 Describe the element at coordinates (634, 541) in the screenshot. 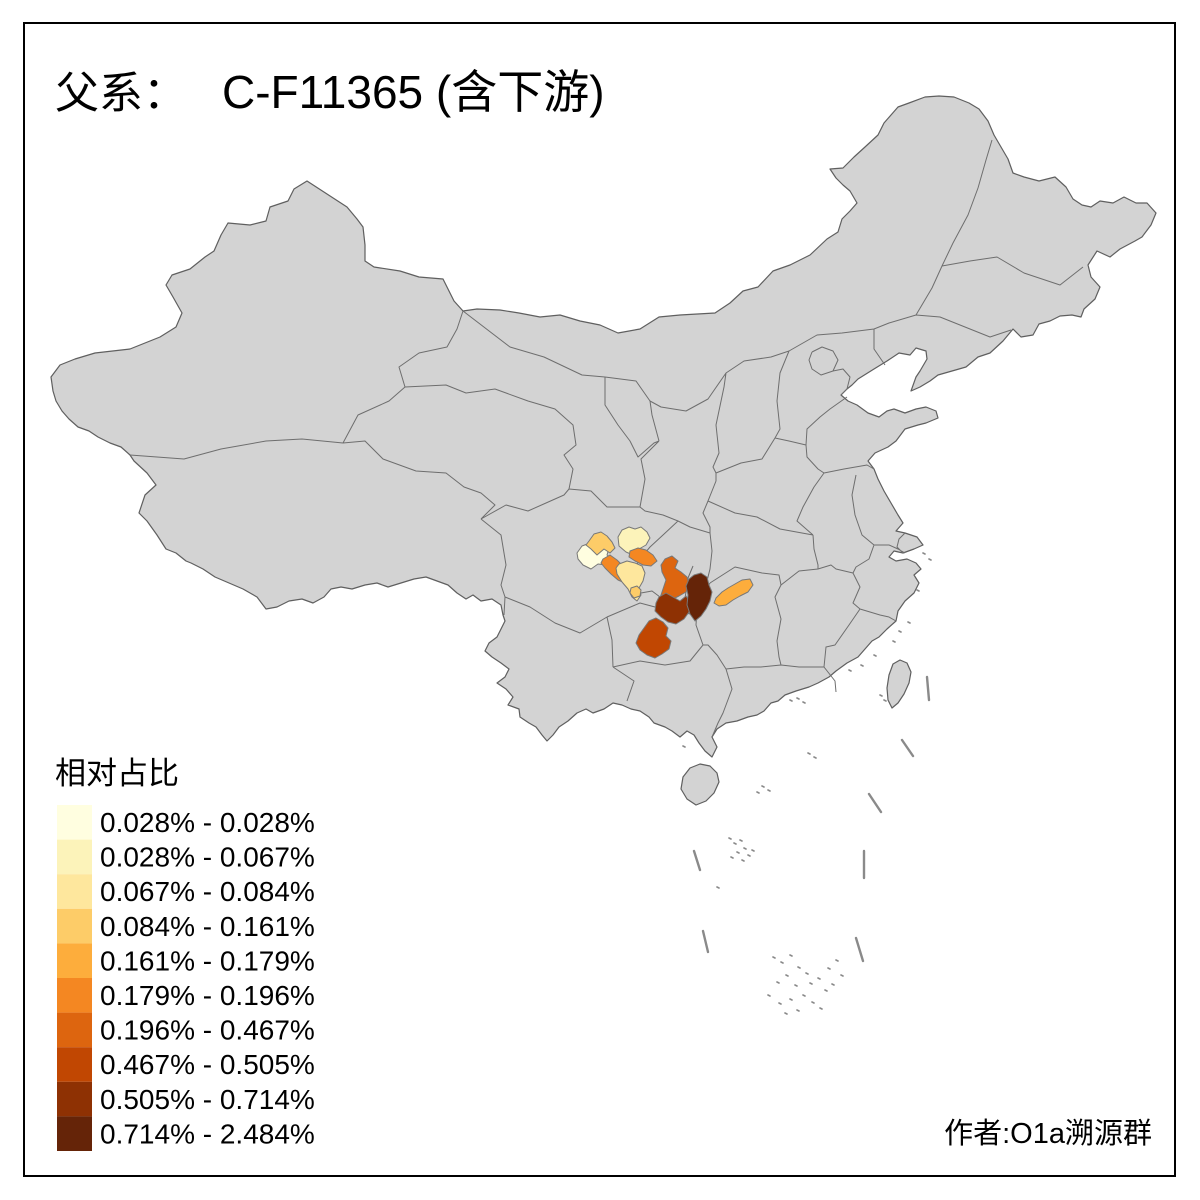

I see `region-polygon-r3` at that location.